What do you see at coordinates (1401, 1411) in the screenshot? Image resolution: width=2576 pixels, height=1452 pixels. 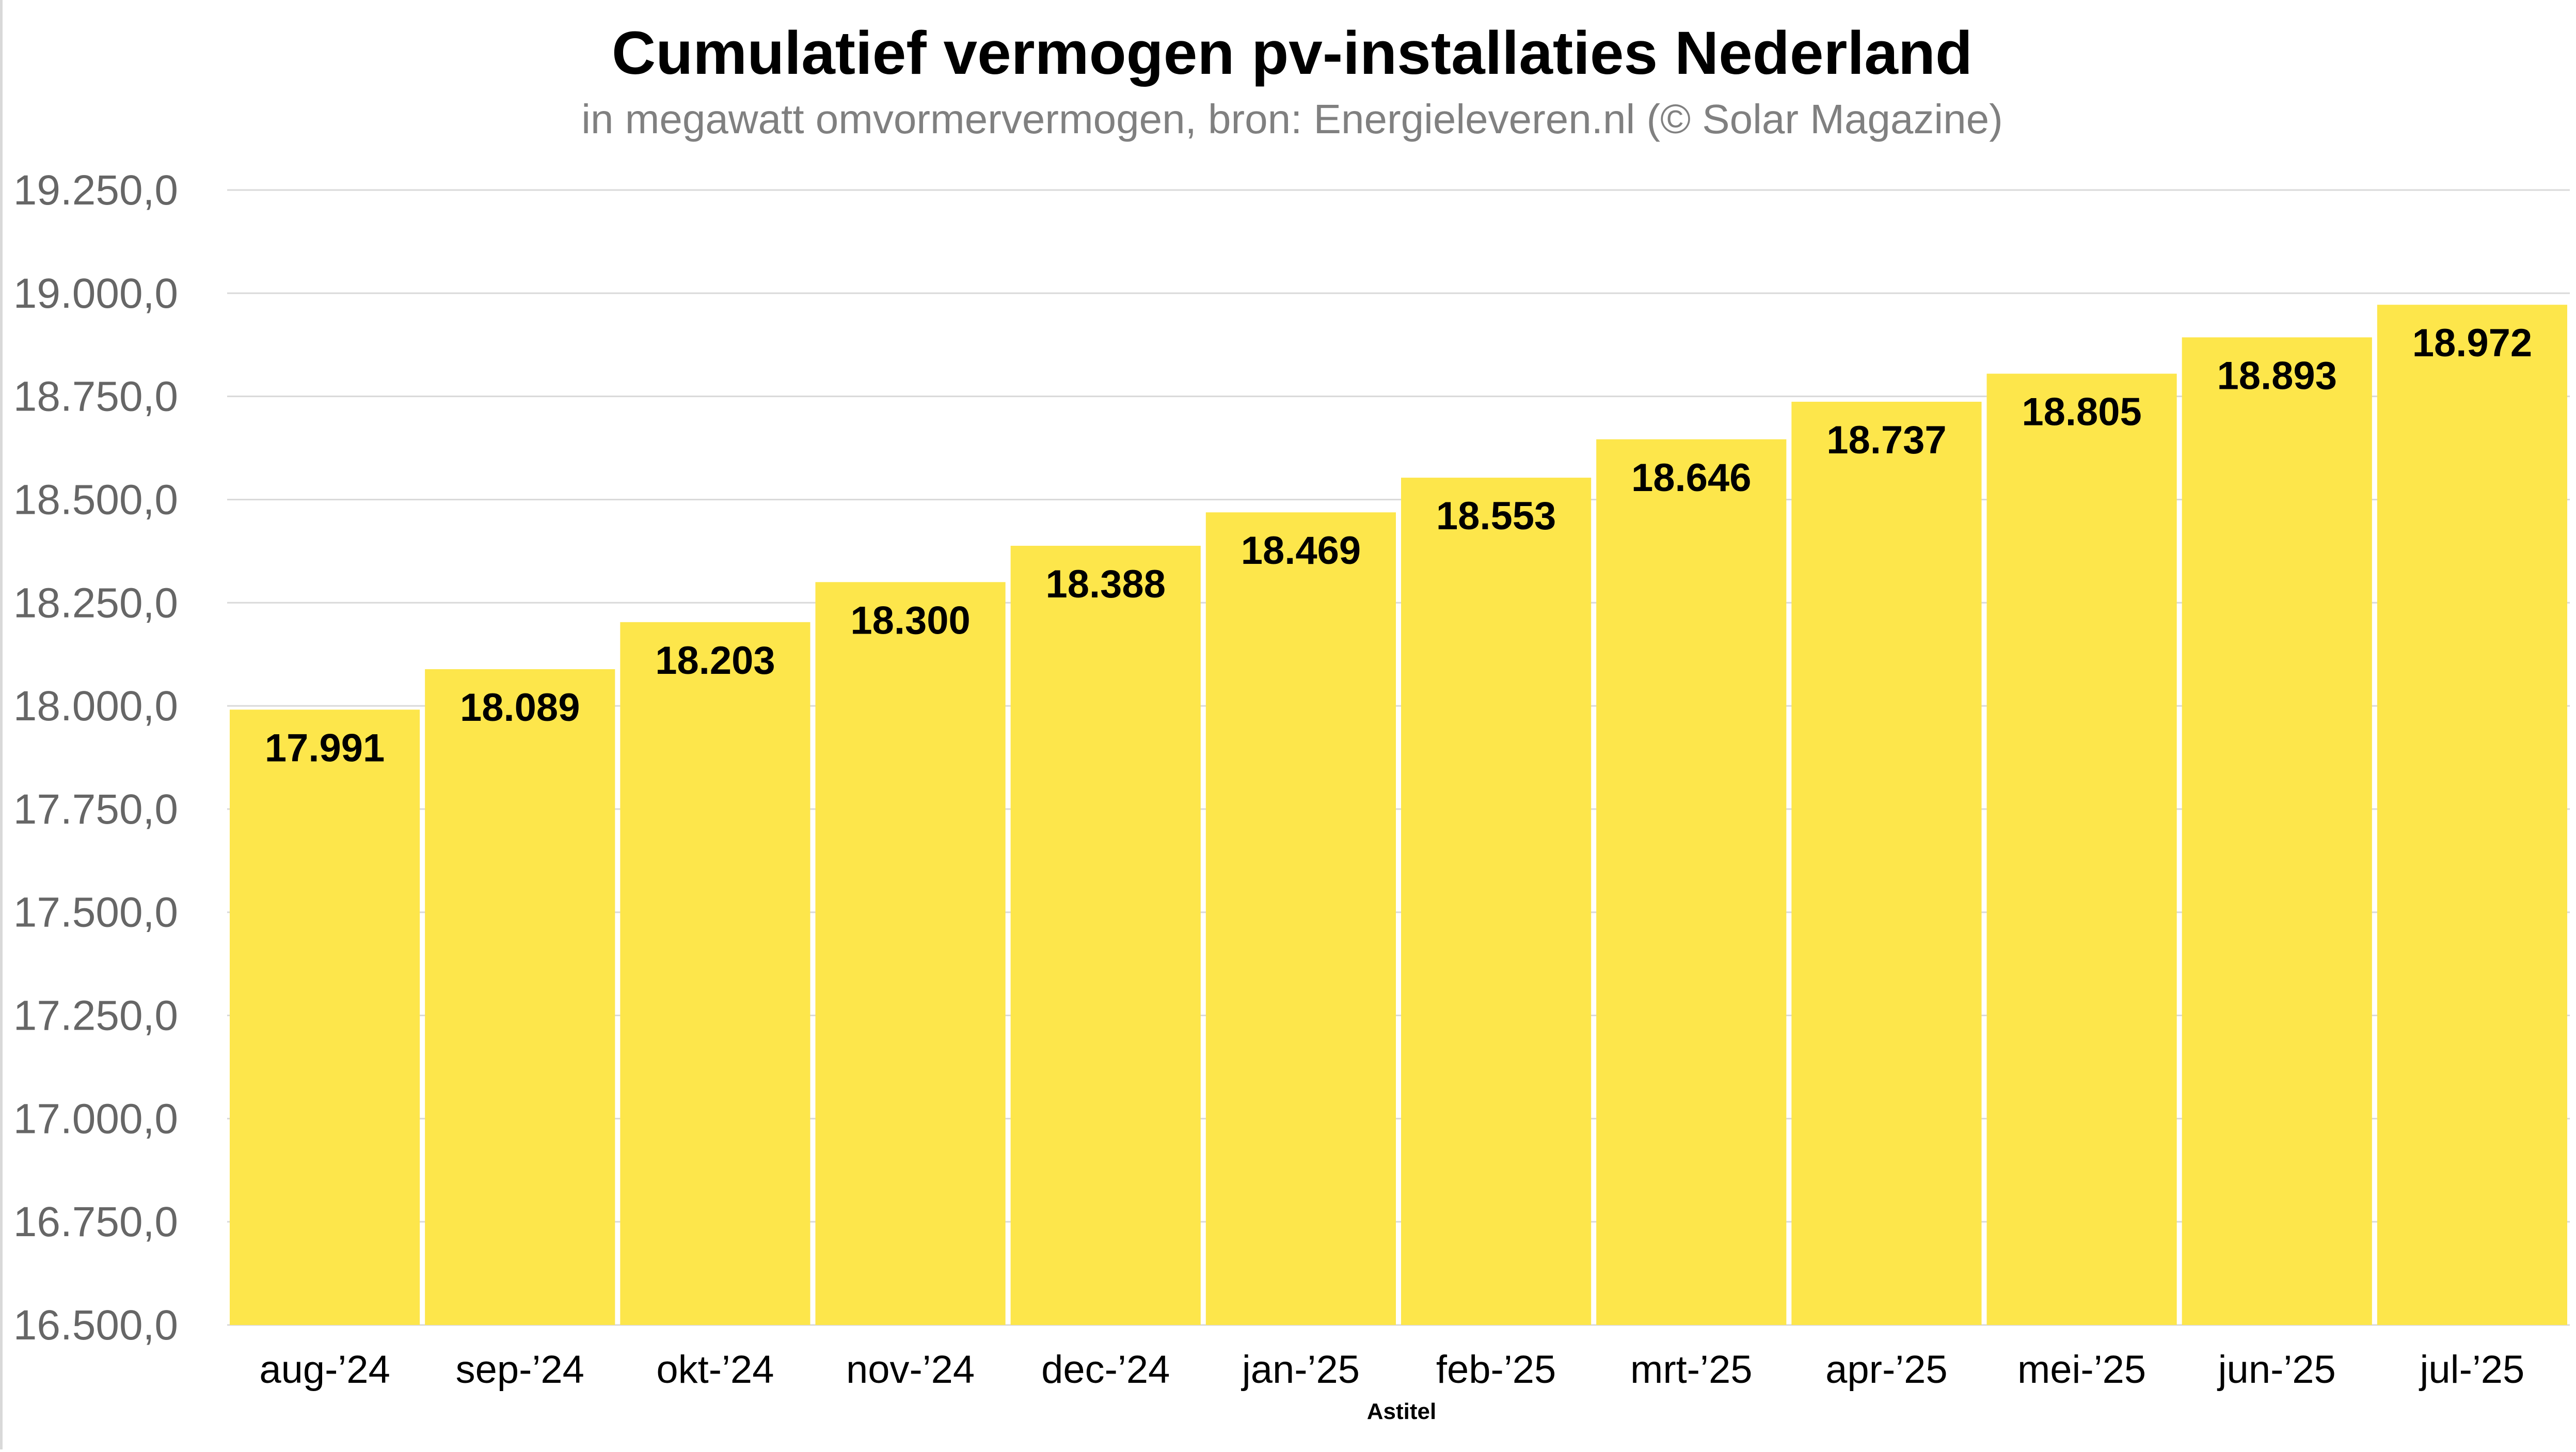 I see `x-axis-title: Astitel` at bounding box center [1401, 1411].